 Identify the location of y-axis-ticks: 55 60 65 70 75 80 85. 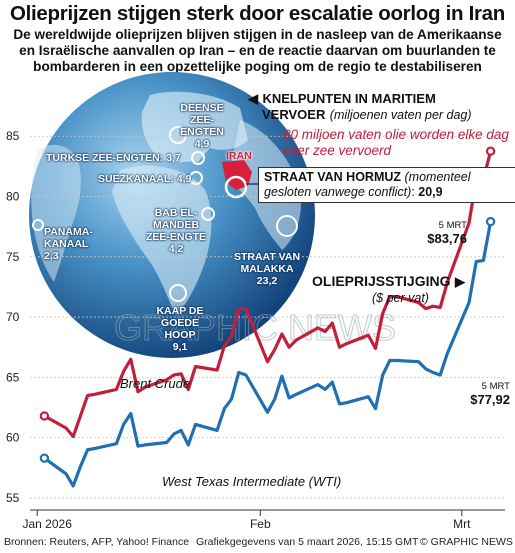
(13, 317).